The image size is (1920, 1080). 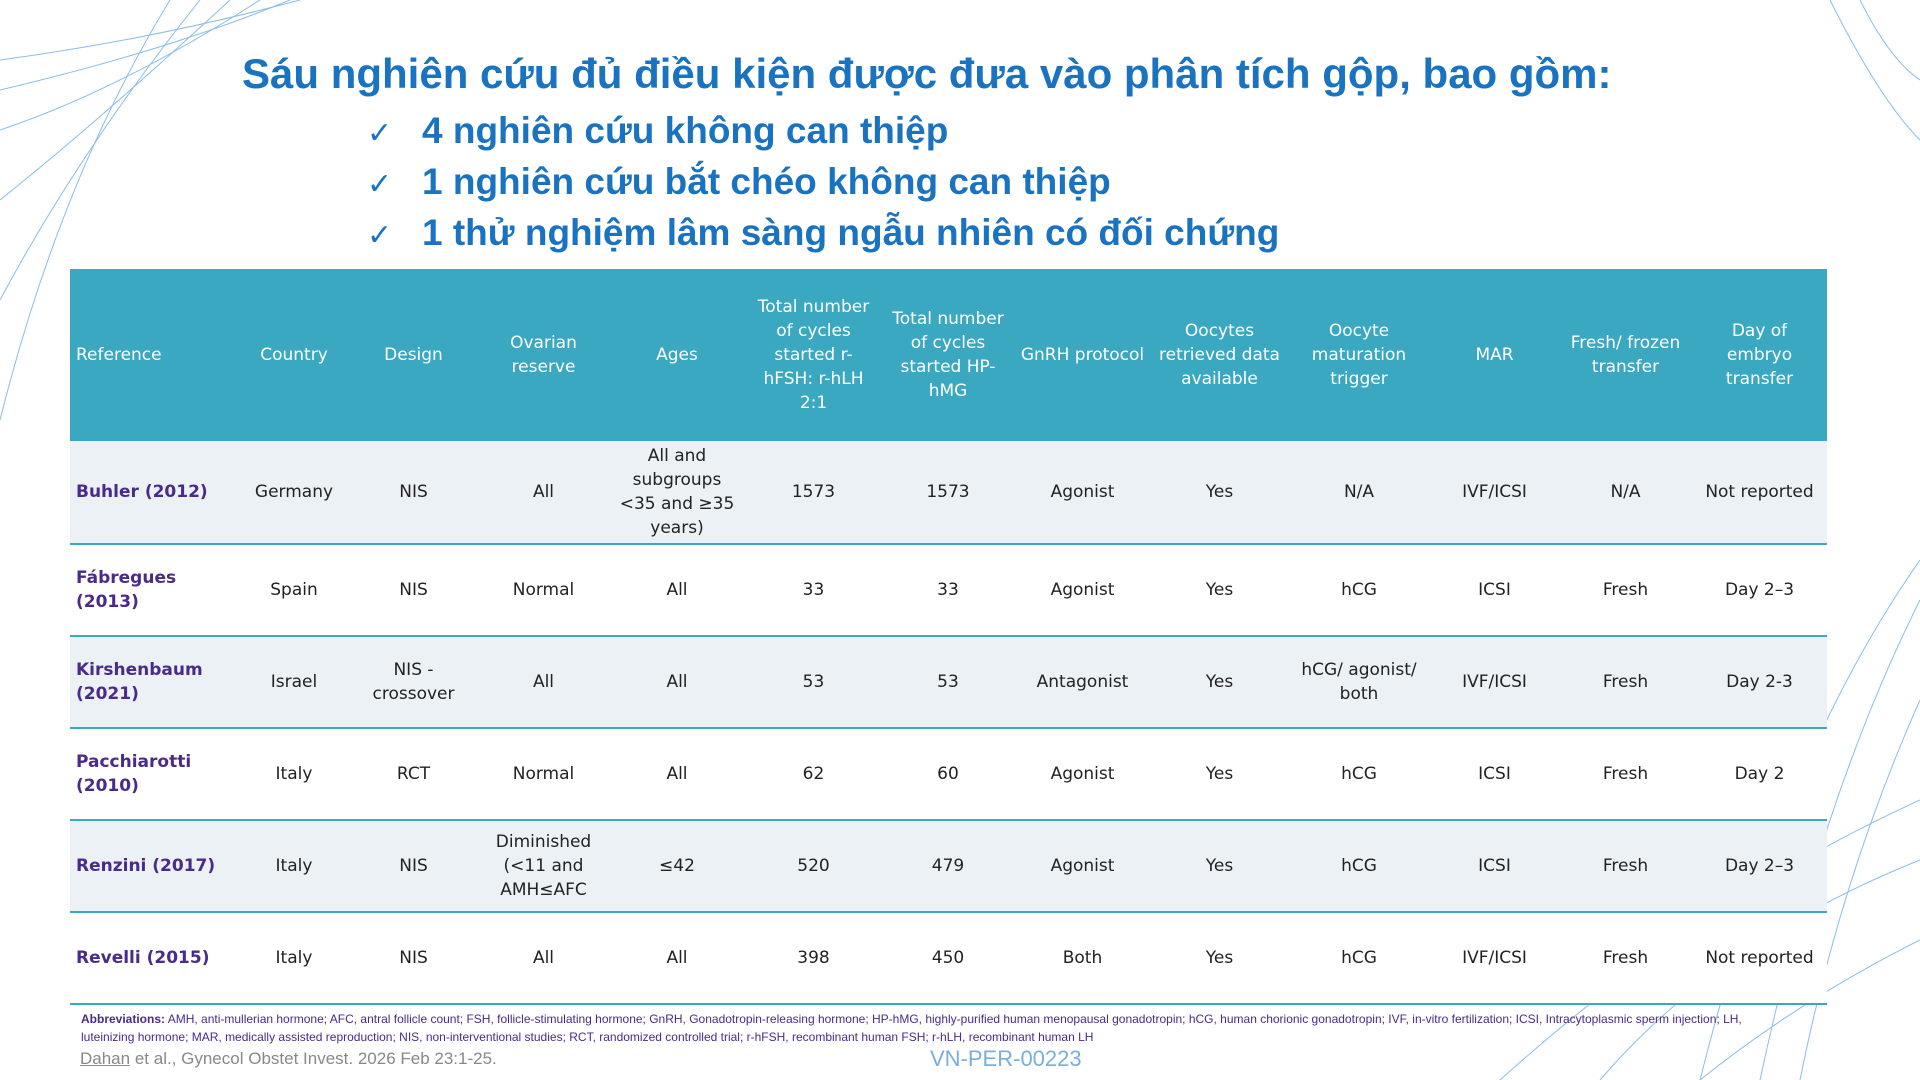 What do you see at coordinates (154, 774) in the screenshot?
I see `table-cell: Pacchiarotti (2010)` at bounding box center [154, 774].